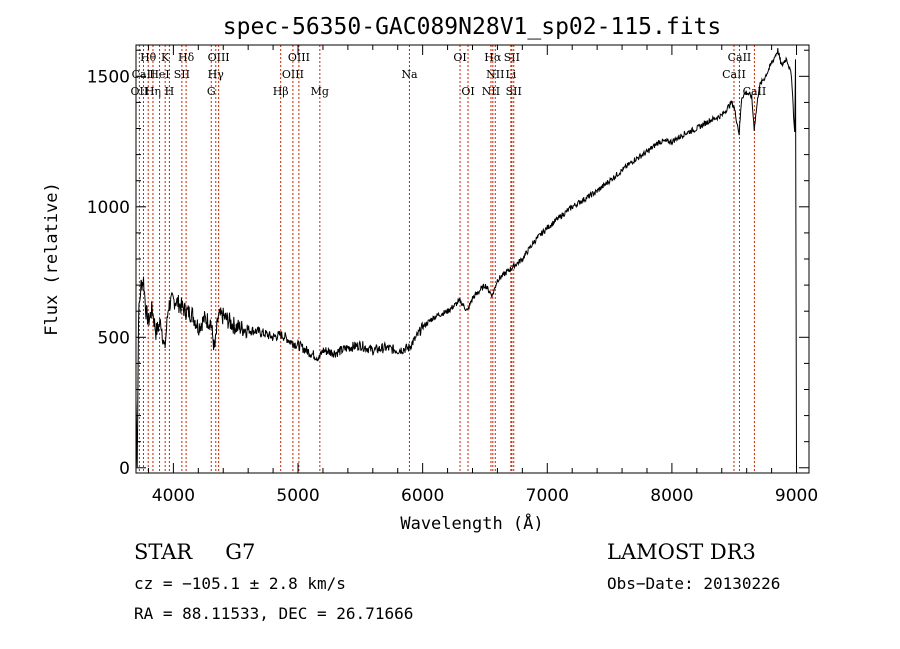  I want to click on line-label-24: SII, so click(514, 91).